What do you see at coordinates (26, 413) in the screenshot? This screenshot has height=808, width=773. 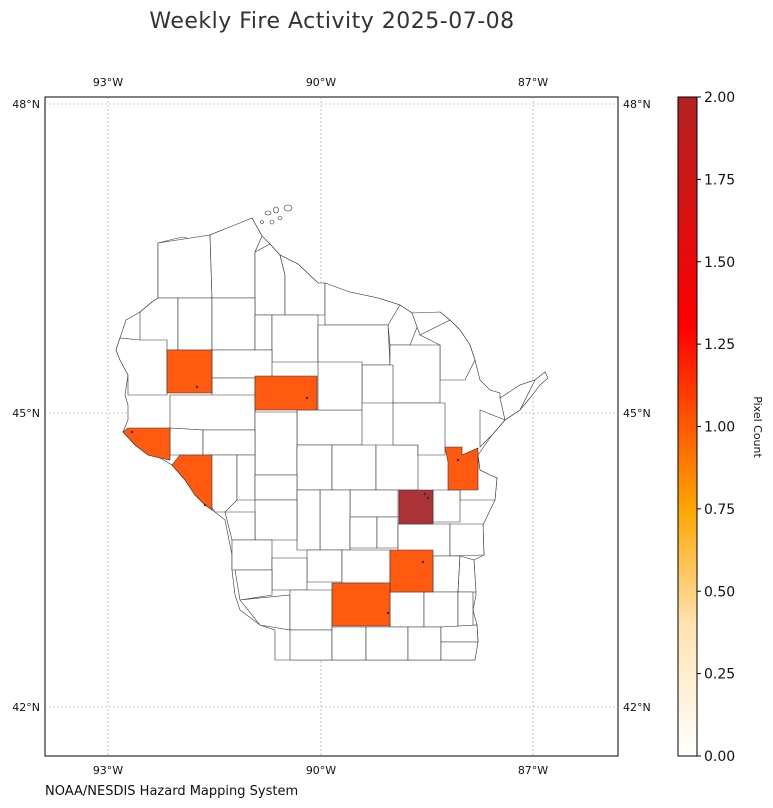 I see `lat-tick-left-2: 45°N` at bounding box center [26, 413].